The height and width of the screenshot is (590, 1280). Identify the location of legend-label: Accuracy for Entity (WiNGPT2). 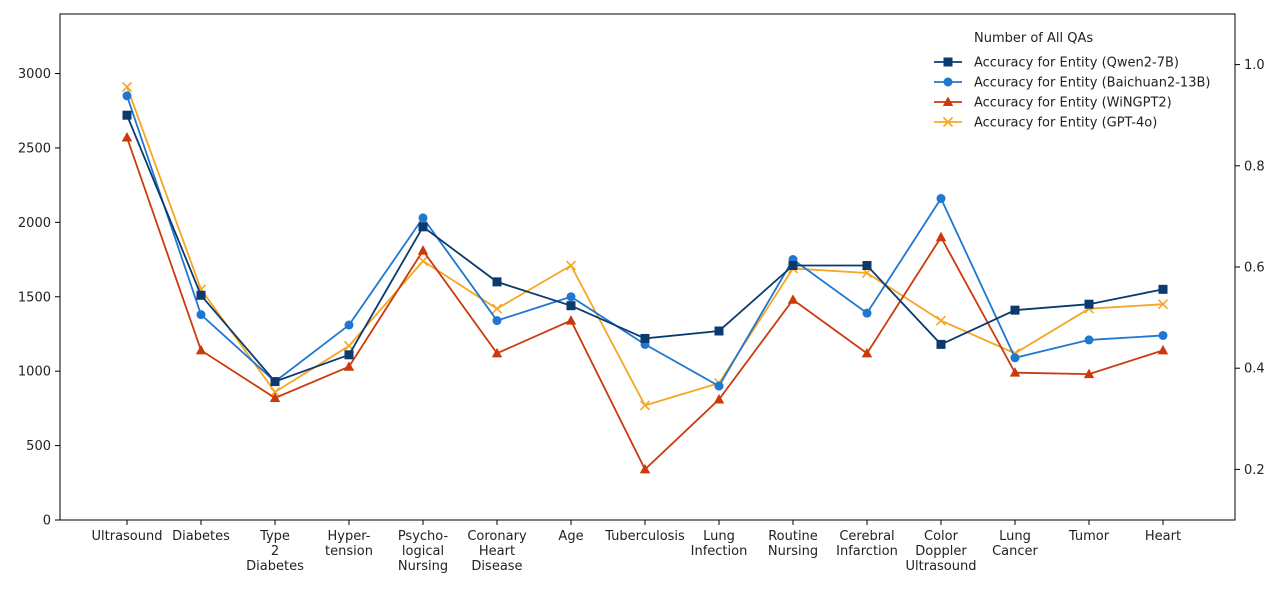
(1073, 103).